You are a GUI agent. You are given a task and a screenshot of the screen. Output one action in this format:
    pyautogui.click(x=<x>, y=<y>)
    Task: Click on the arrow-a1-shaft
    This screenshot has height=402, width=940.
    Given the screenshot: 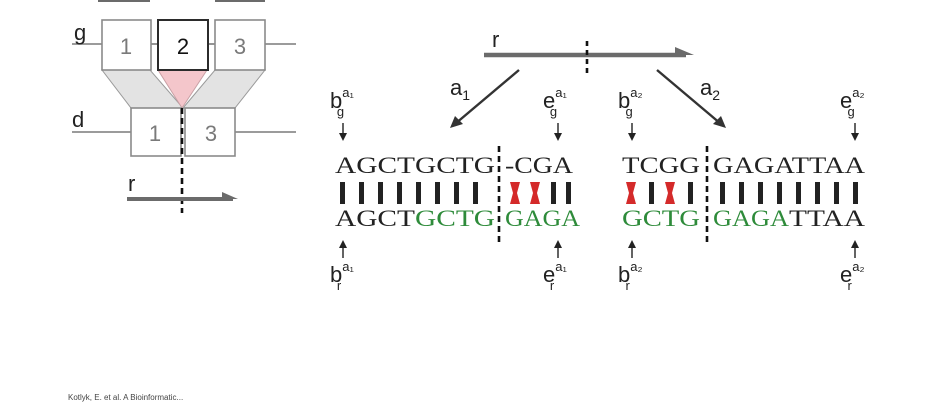 What is the action you would take?
    pyautogui.click(x=487, y=97)
    